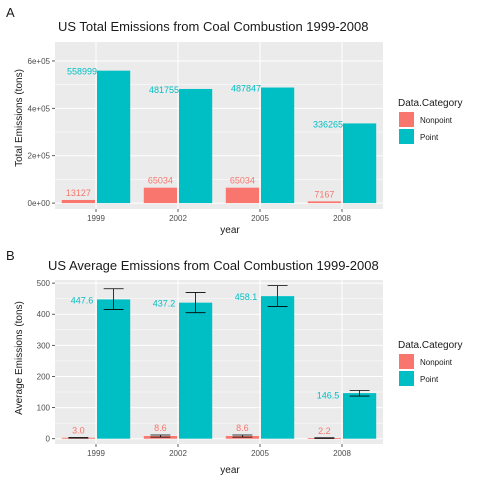  I want to click on chart-b-legend: Nonpoint Point, so click(426, 370).